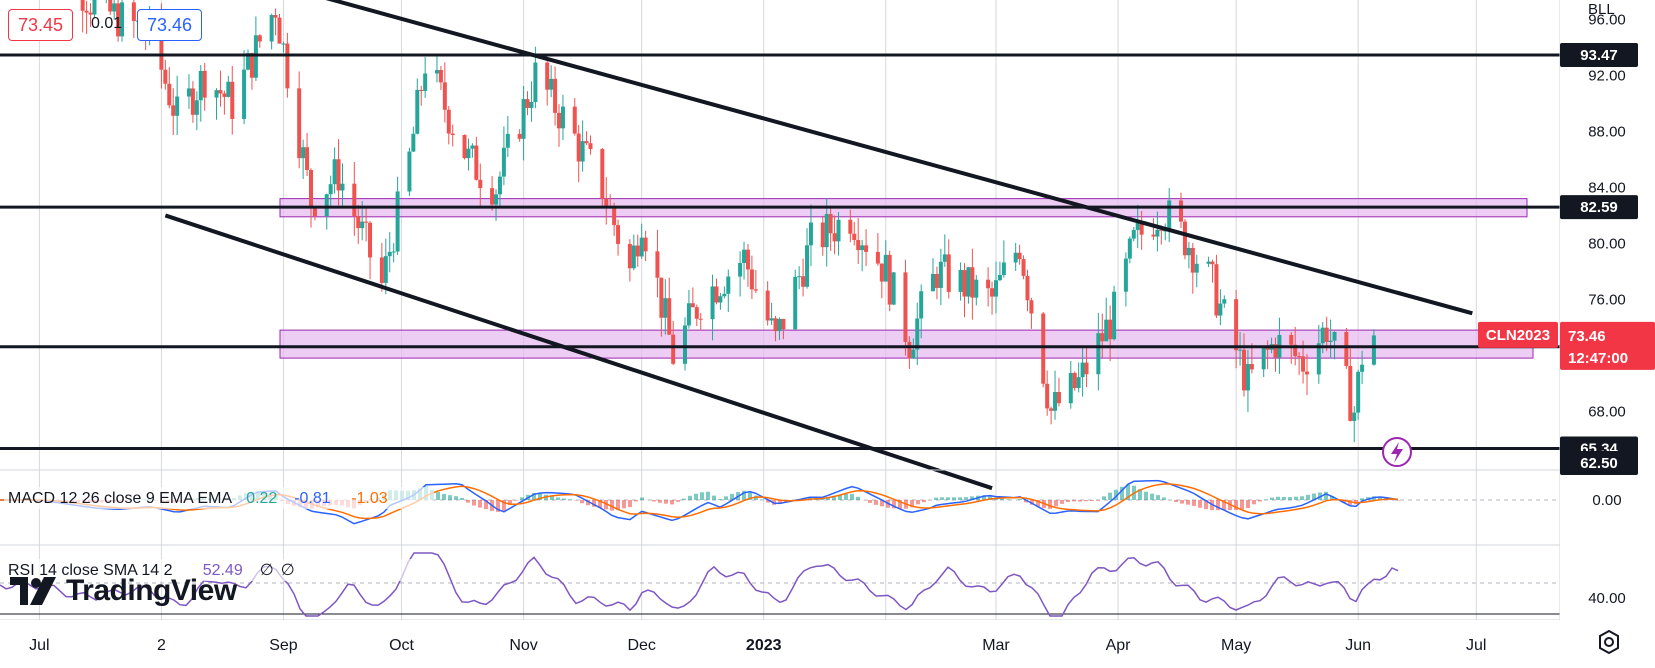 The width and height of the screenshot is (1655, 668). I want to click on price-tick-label: 88.00, so click(1607, 131).